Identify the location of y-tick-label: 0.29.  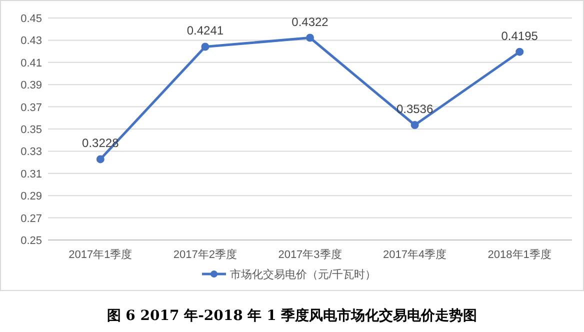
(31, 196).